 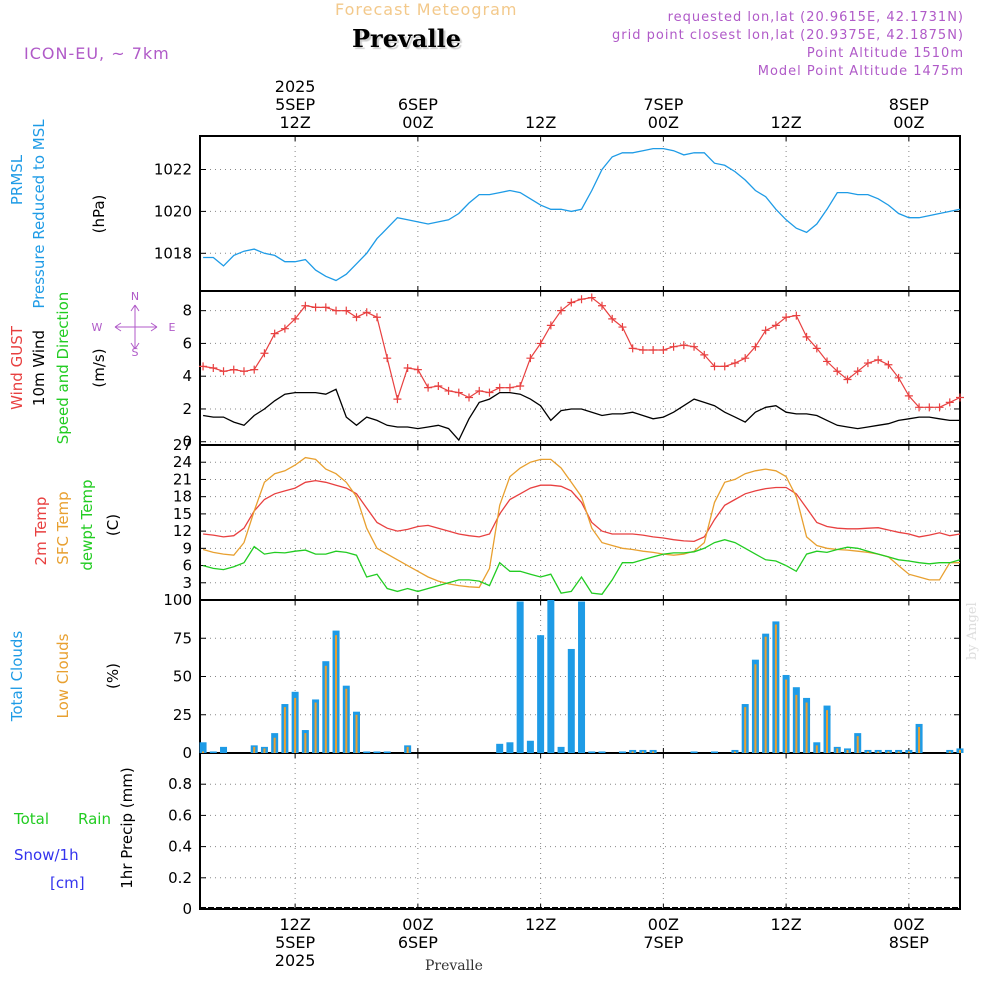 What do you see at coordinates (908, 924) in the screenshot?
I see `time-label-bottom: 00Z` at bounding box center [908, 924].